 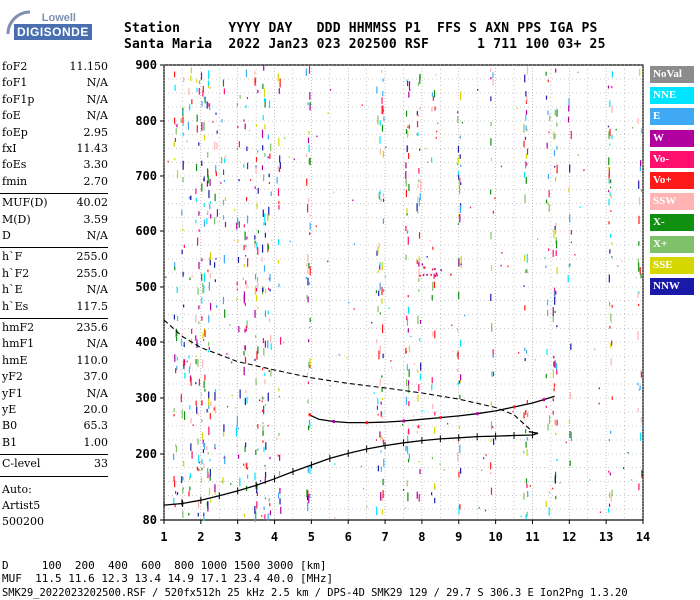 What do you see at coordinates (55, 411) in the screenshot?
I see `param-row: yE 20.0` at bounding box center [55, 411].